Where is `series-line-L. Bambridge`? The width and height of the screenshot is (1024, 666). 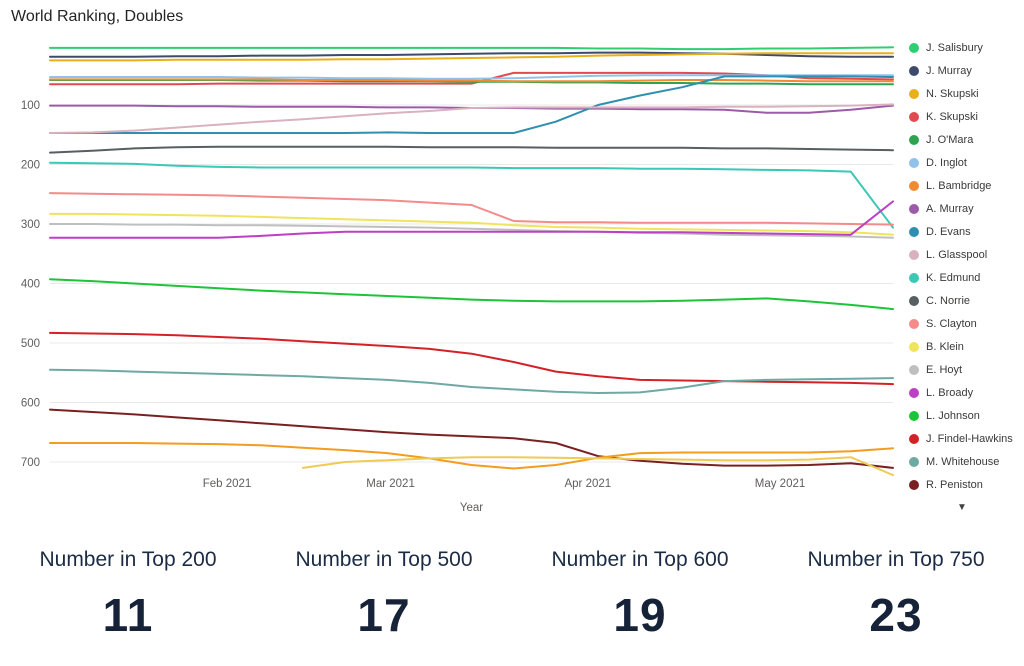
series-line-L. Bambridge is located at coordinates (471, 80).